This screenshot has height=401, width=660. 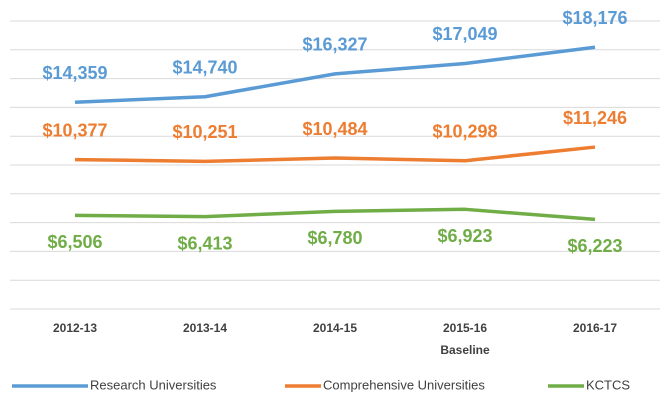 I want to click on data-label: $14,359, so click(x=74, y=73).